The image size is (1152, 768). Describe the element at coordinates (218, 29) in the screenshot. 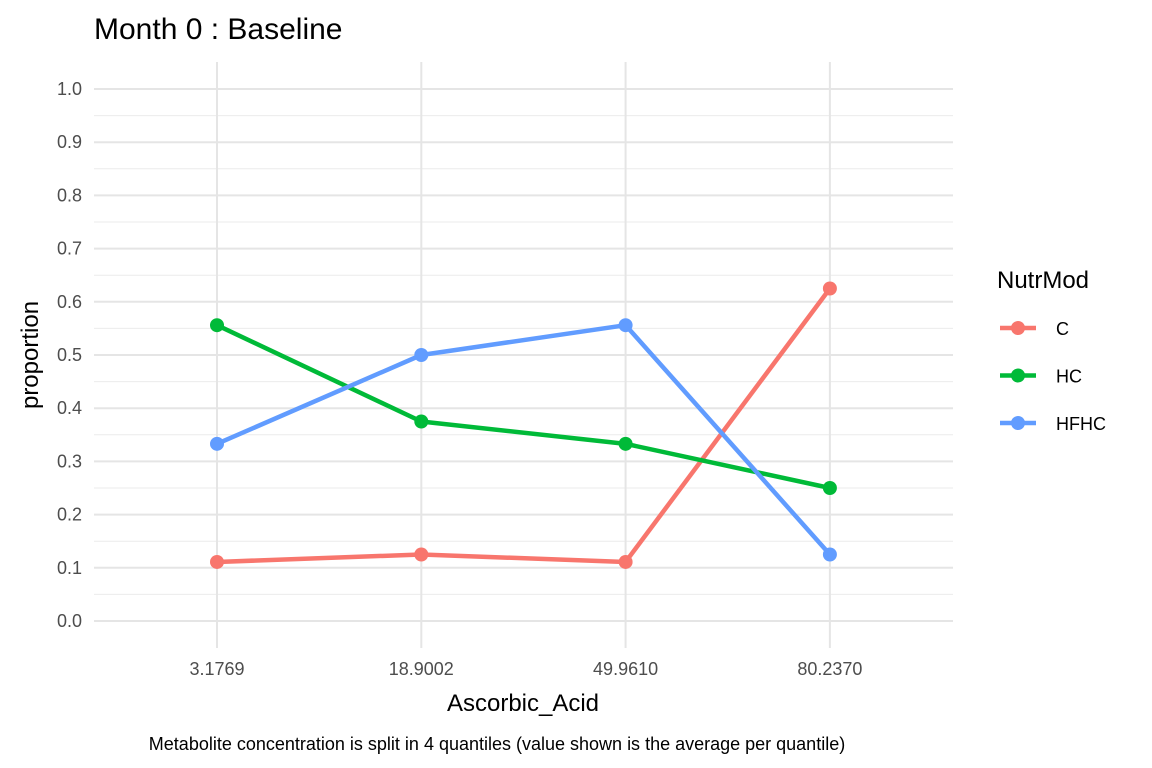

I see `chart-title: Month 0 : Baseline` at that location.